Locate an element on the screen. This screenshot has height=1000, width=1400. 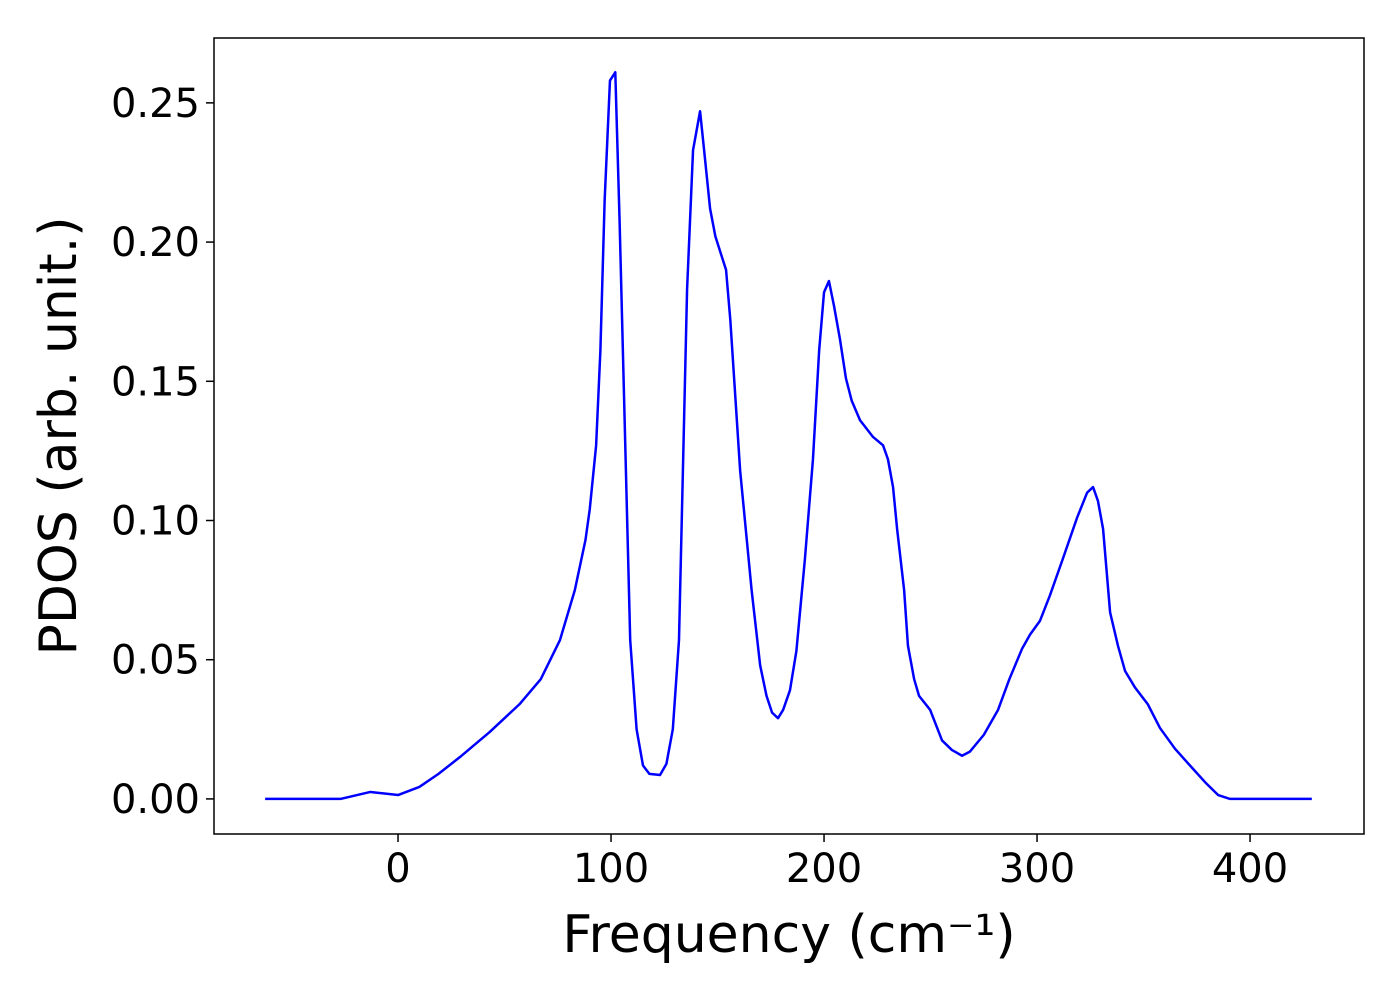
x-tick-label: 100 is located at coordinates (611, 869).